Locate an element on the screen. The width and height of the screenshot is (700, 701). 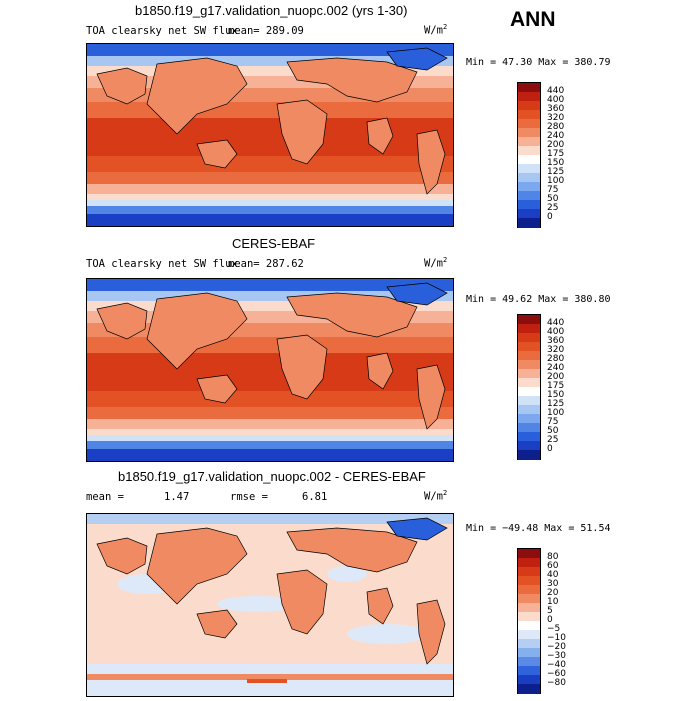
colorbar-tick-label: 5 is located at coordinates (550, 611).